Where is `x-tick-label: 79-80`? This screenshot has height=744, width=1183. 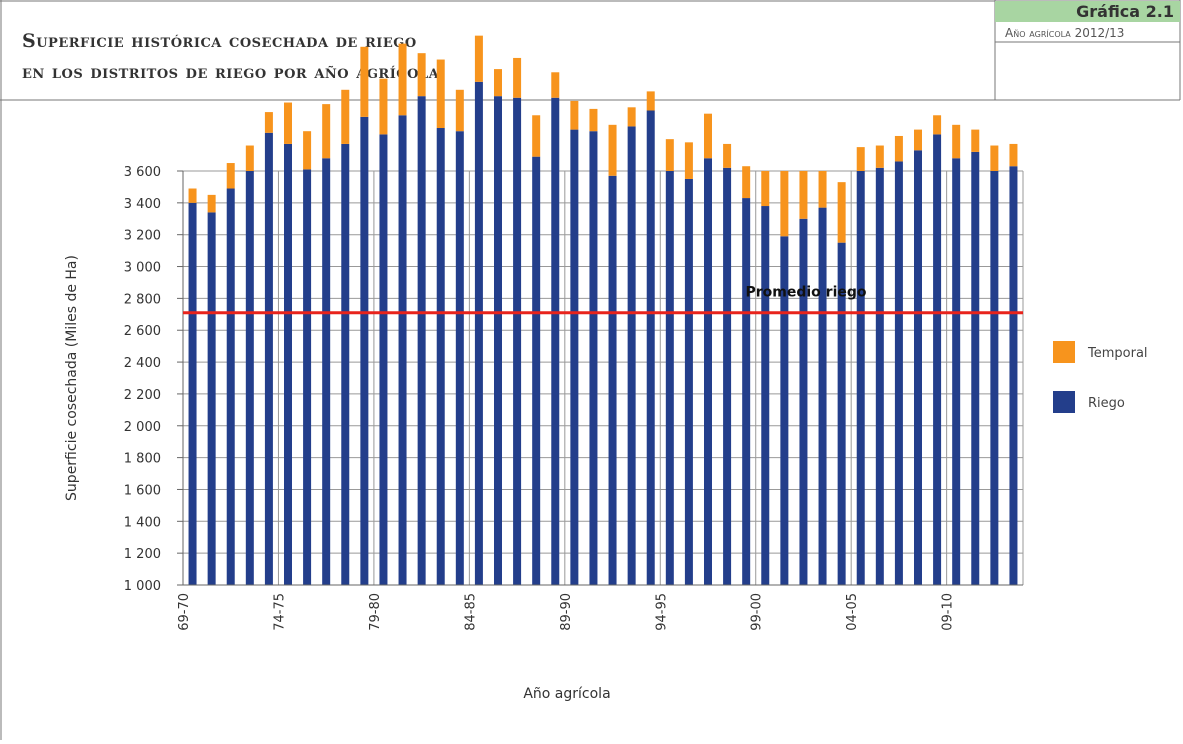 x-tick-label: 79-80 is located at coordinates (375, 612).